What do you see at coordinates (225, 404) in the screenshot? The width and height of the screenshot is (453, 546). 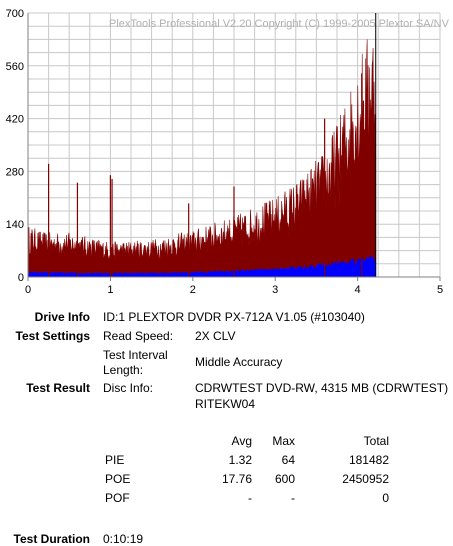 I see `disc-info-line2: RITEKW04` at bounding box center [225, 404].